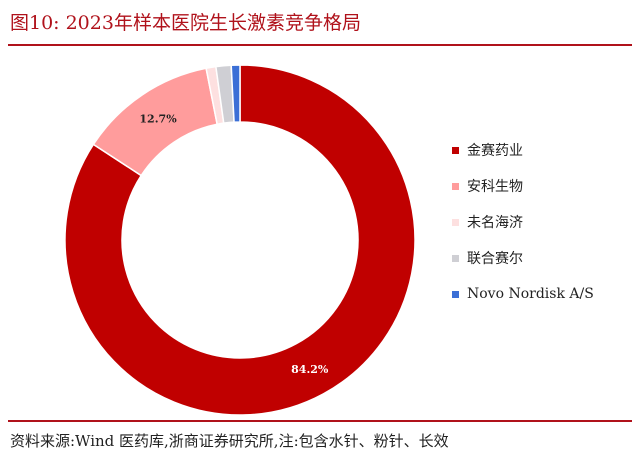 The height and width of the screenshot is (466, 640). What do you see at coordinates (495, 223) in the screenshot?
I see `legend-label: 未名海济` at bounding box center [495, 223].